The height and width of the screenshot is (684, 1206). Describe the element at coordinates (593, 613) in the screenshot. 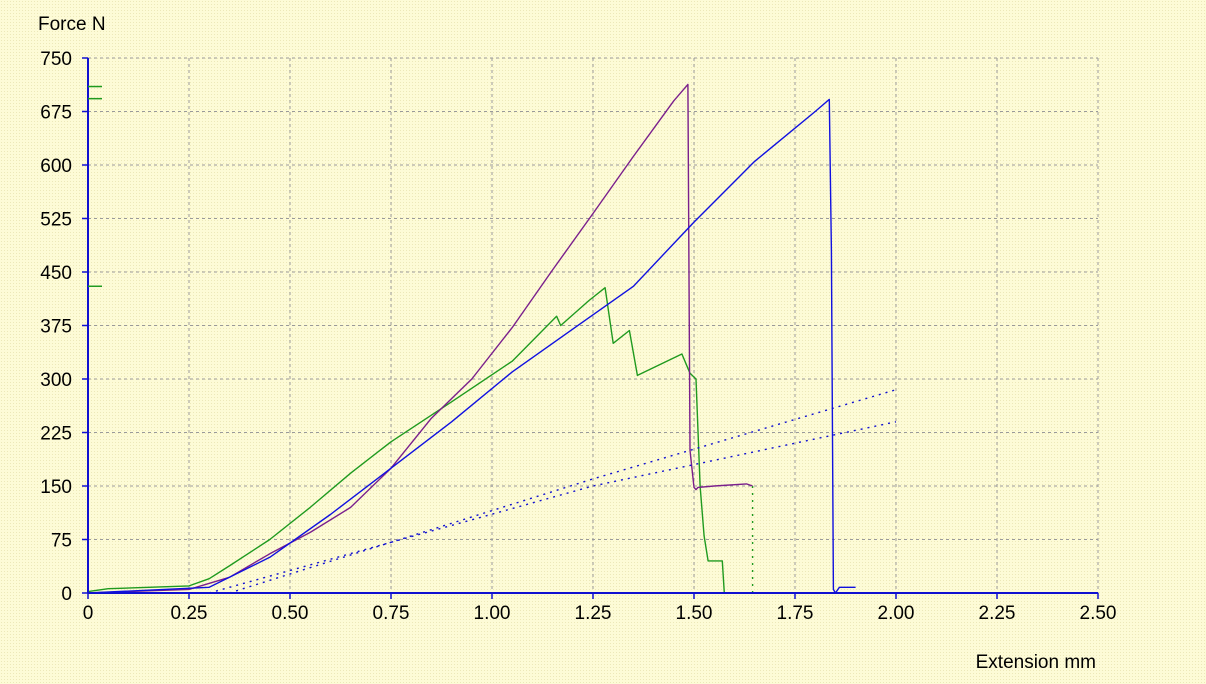

I see `x-tick-label: 1.25` at that location.